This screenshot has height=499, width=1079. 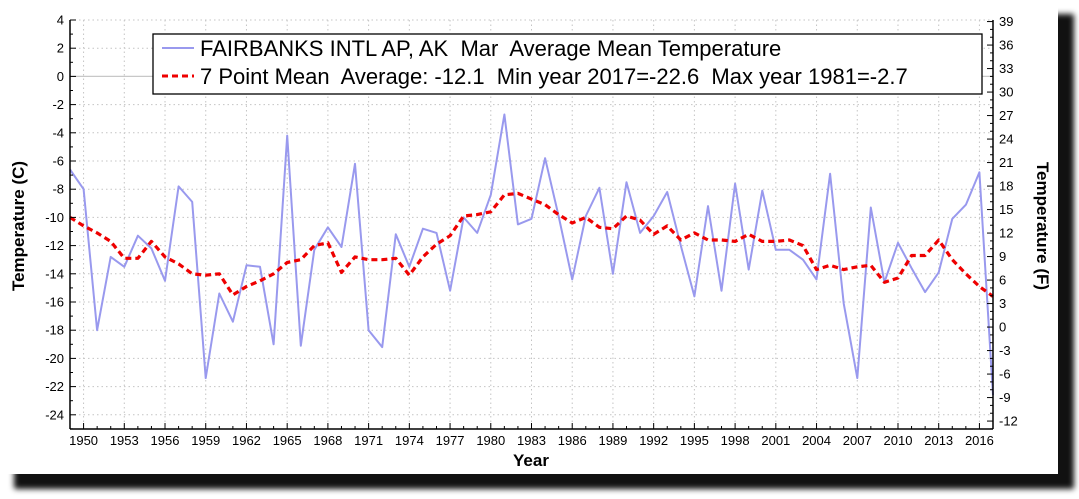 I want to click on x-tick-label: 2013, so click(x=938, y=440).